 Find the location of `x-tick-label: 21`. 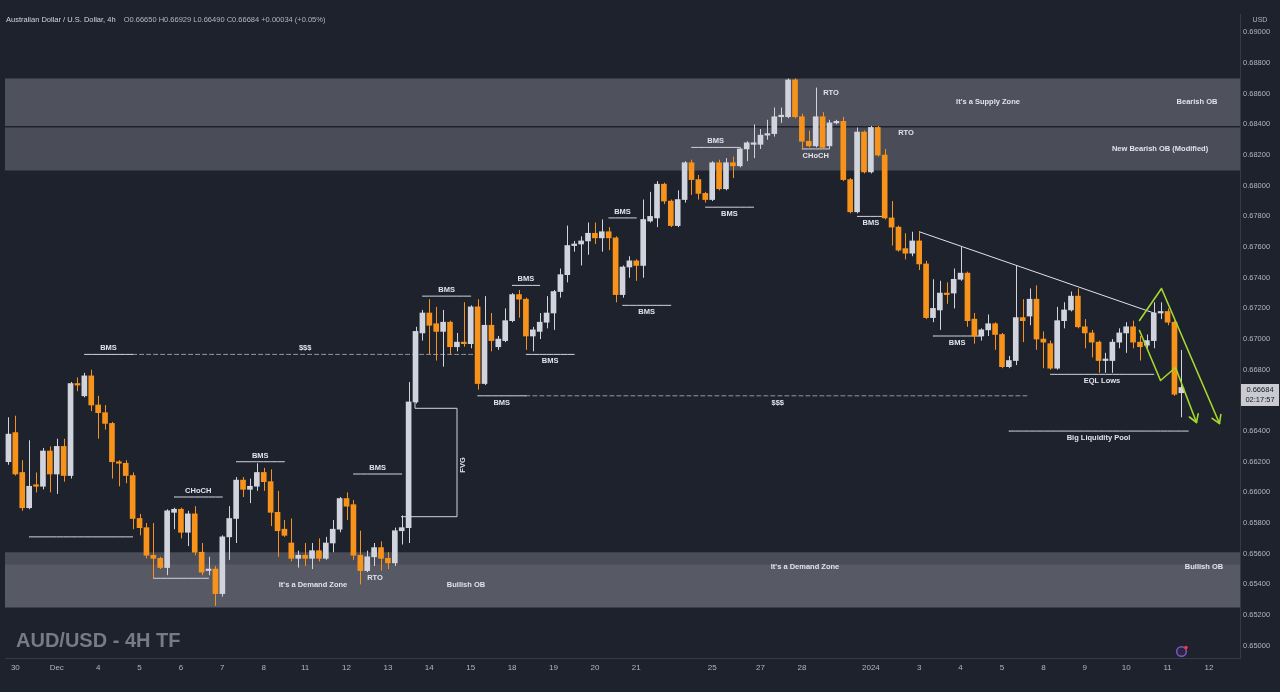

x-tick-label: 21 is located at coordinates (636, 667).